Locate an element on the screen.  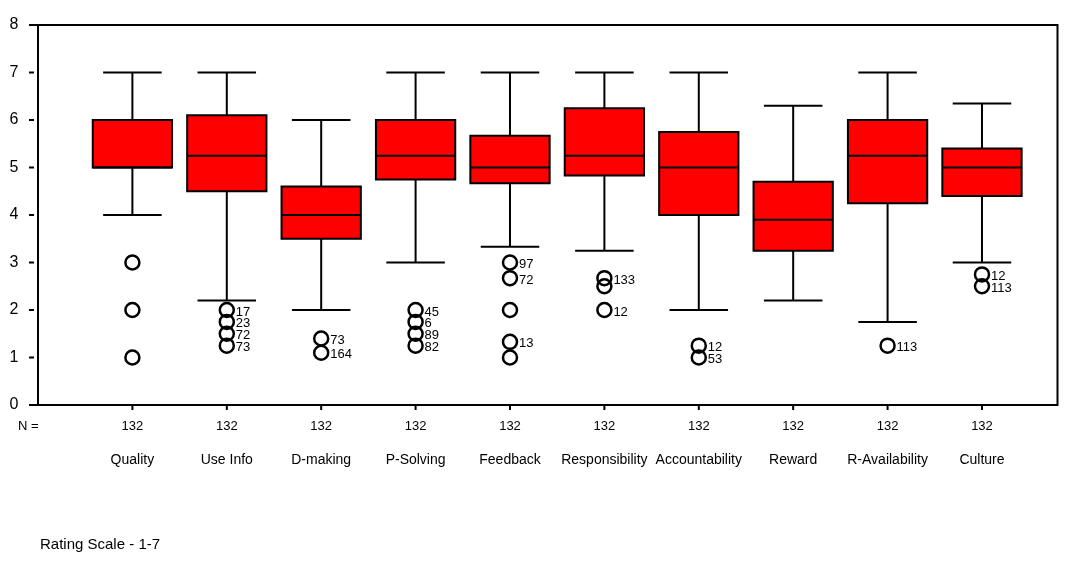
annotation: 73 is located at coordinates (337, 340).